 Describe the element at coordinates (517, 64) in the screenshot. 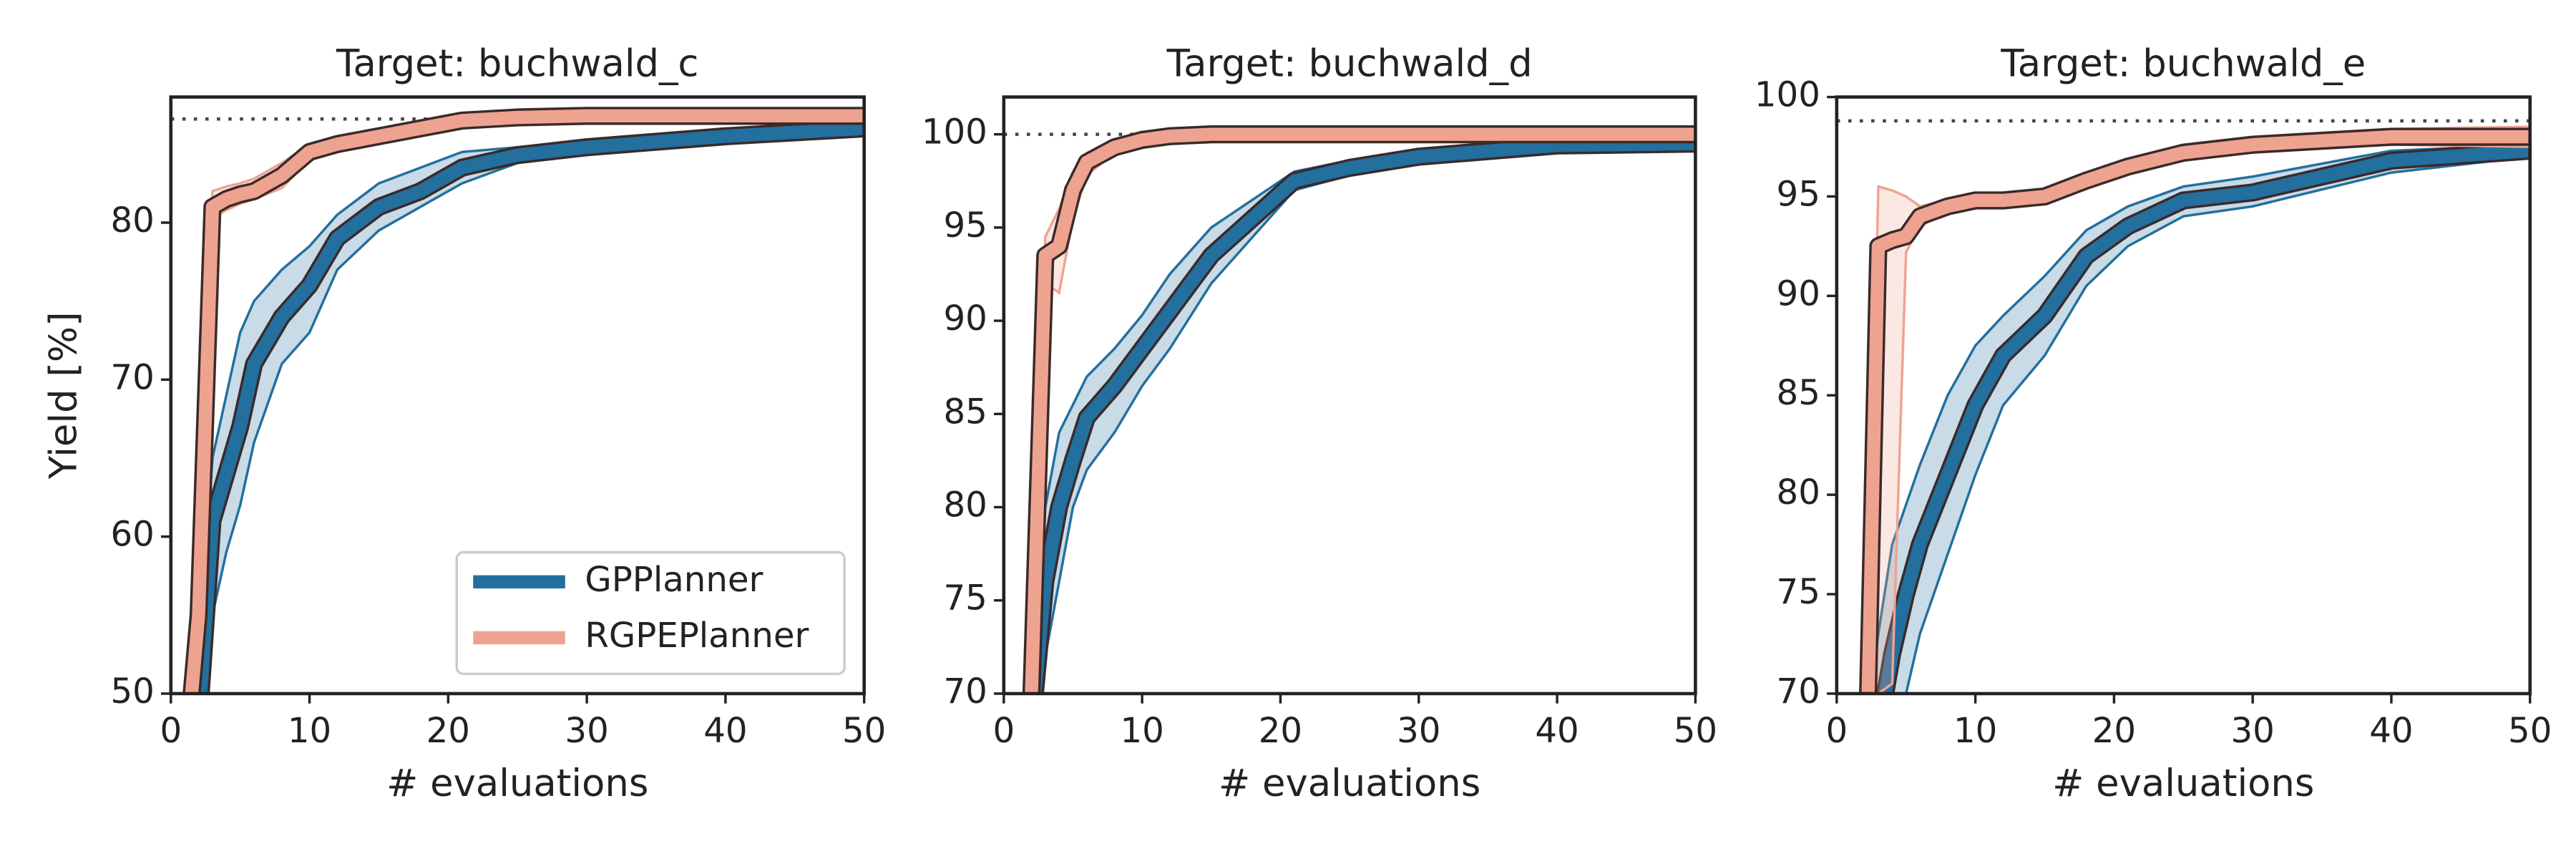

I see `chart-title: Target: buchwald_c` at that location.